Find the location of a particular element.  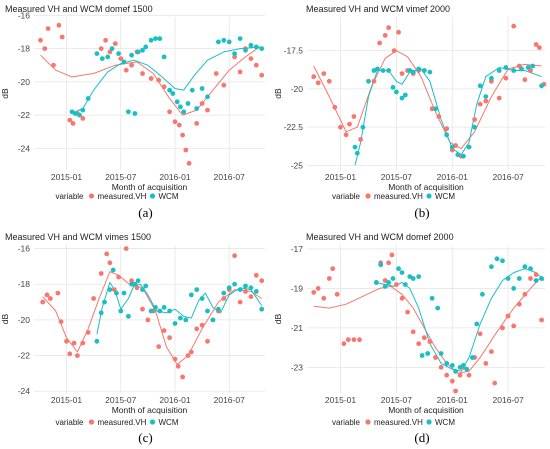

x-tick-label: 2015-07 is located at coordinates (396, 177).